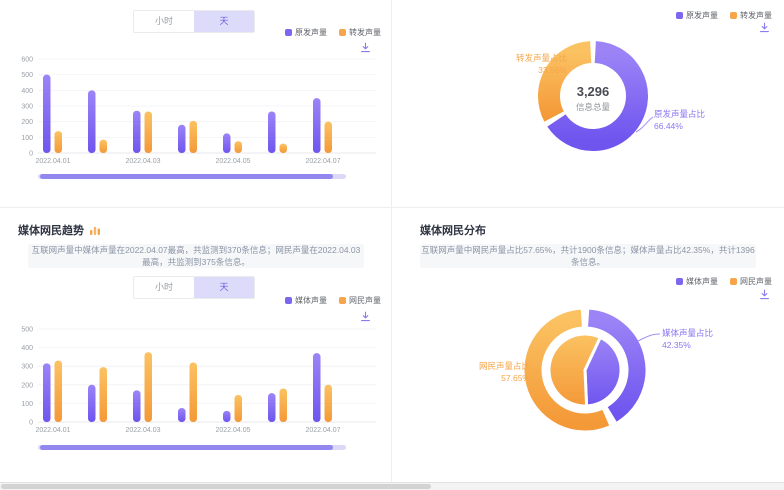  What do you see at coordinates (515, 378) in the screenshot?
I see `callout-value: 57.65%` at bounding box center [515, 378].